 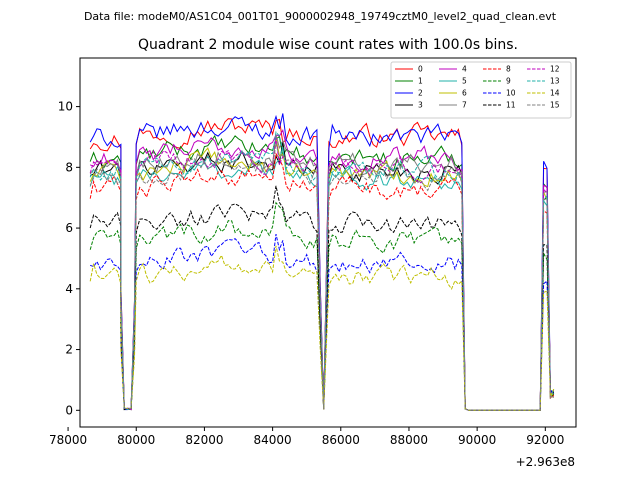 I want to click on x-tick-label: 88000, so click(x=409, y=440).